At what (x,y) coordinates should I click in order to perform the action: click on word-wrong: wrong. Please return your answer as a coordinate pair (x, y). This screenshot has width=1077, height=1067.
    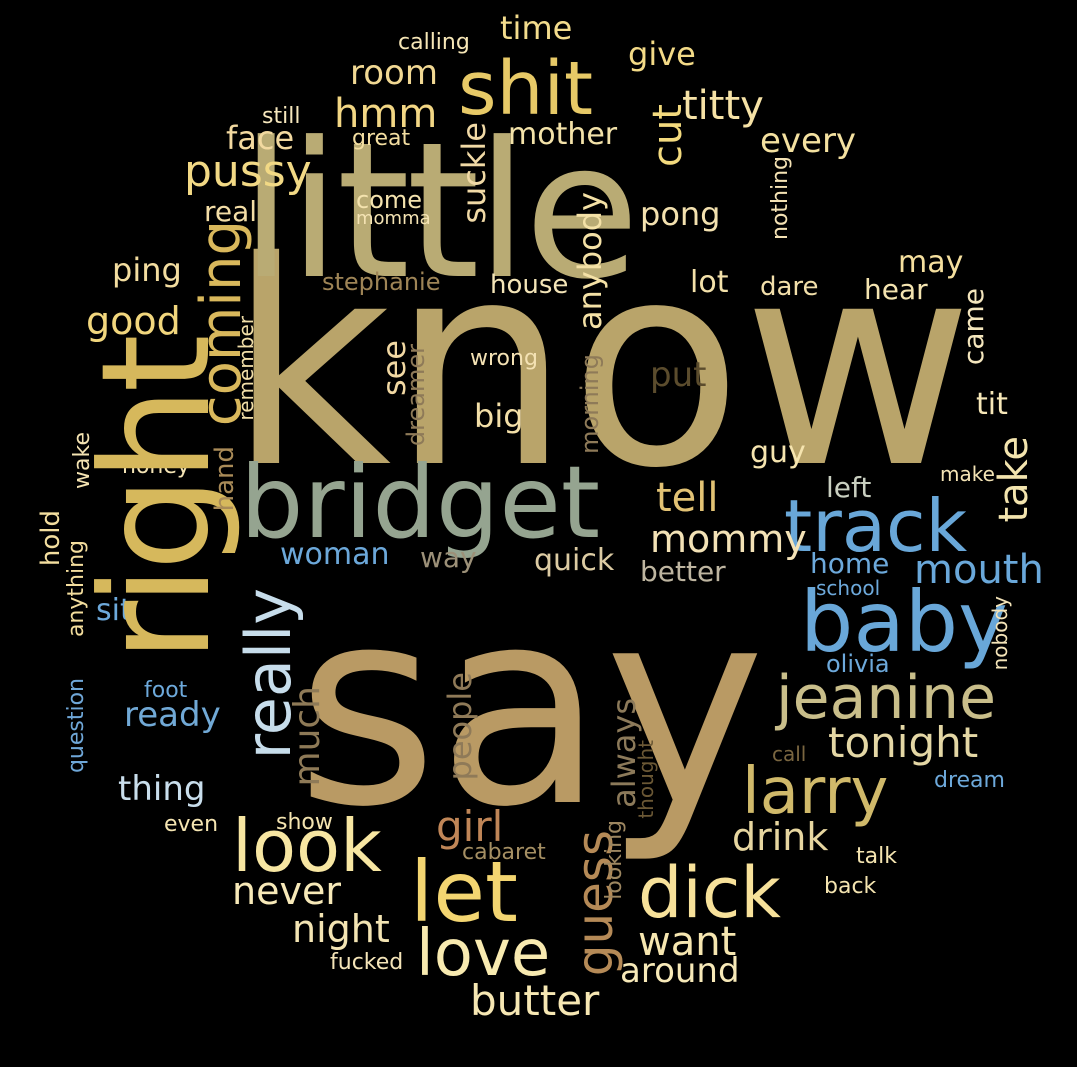
    Looking at the image, I should click on (504, 358).